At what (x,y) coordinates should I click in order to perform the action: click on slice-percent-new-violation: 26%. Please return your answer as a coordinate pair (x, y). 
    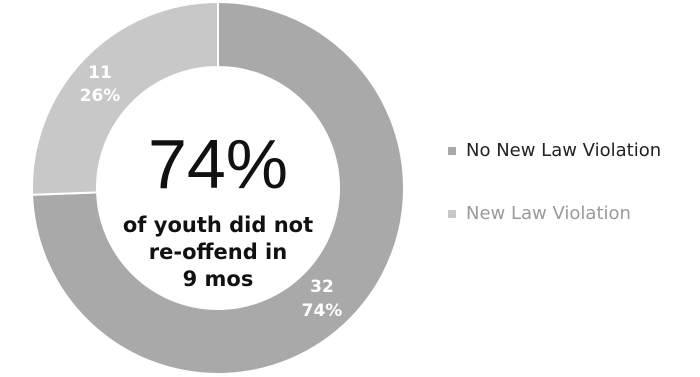
    Looking at the image, I should click on (100, 96).